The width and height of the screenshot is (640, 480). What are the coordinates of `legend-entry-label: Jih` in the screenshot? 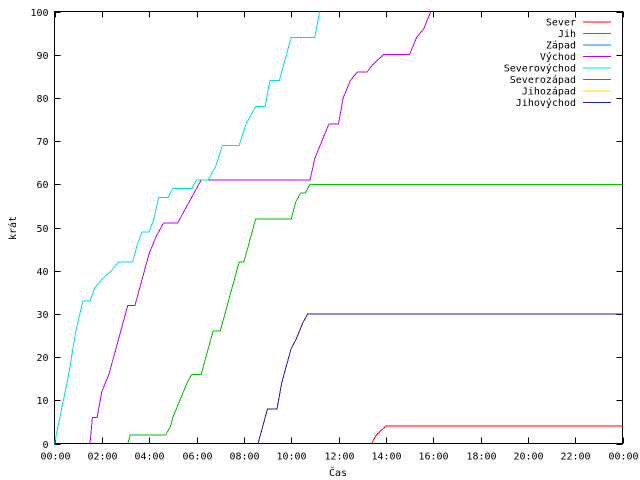 It's located at (567, 34).